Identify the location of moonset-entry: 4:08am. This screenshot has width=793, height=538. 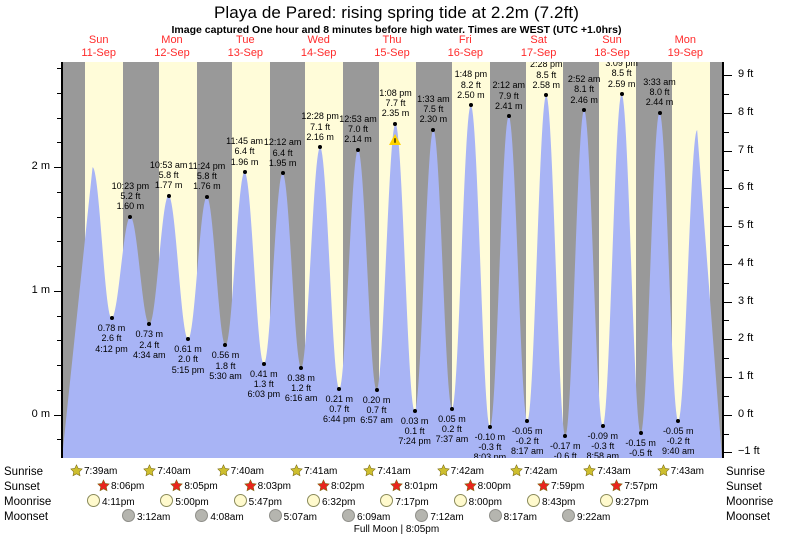
(219, 516).